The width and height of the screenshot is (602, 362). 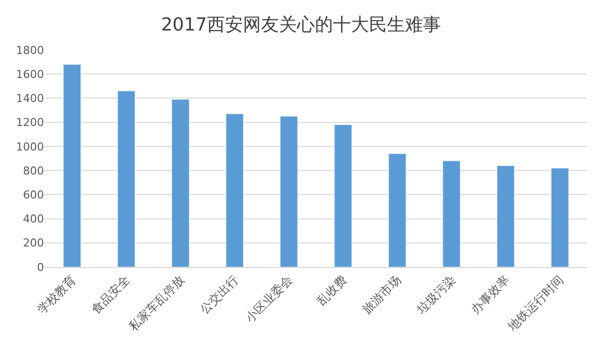 What do you see at coordinates (382, 294) in the screenshot?
I see `x-tick-label: 旅游市场` at bounding box center [382, 294].